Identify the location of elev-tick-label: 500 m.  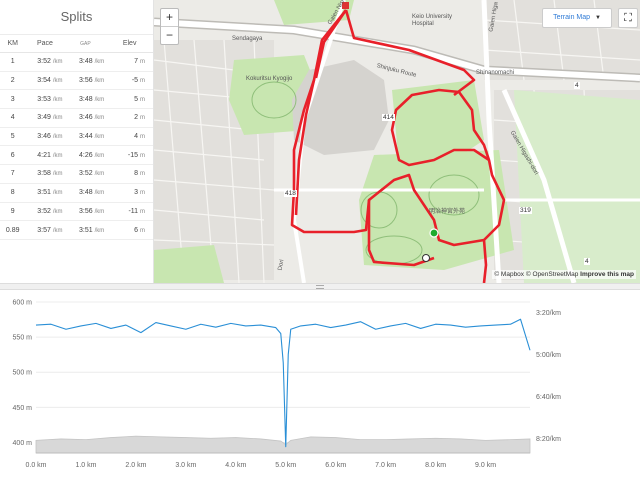
(23, 373).